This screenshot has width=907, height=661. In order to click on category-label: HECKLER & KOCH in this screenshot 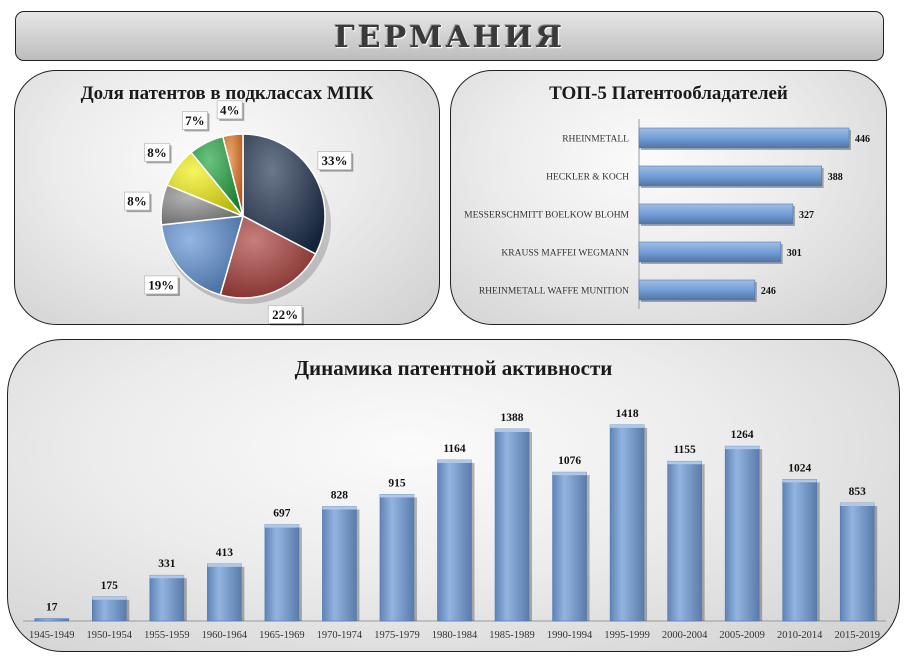, I will do `click(587, 178)`.